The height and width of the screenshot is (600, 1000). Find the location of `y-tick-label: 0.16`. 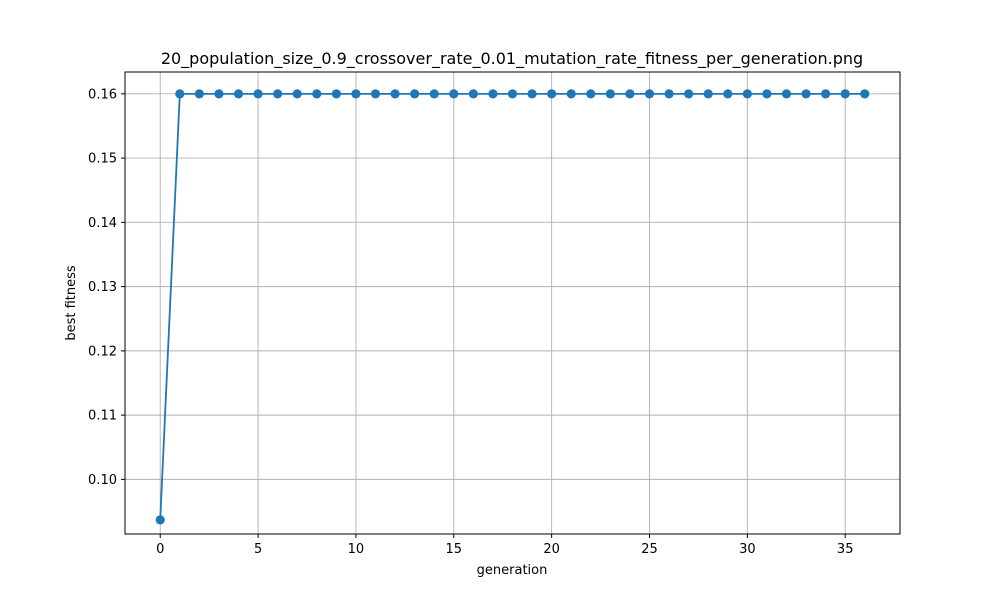

y-tick-label: 0.16 is located at coordinates (102, 94).